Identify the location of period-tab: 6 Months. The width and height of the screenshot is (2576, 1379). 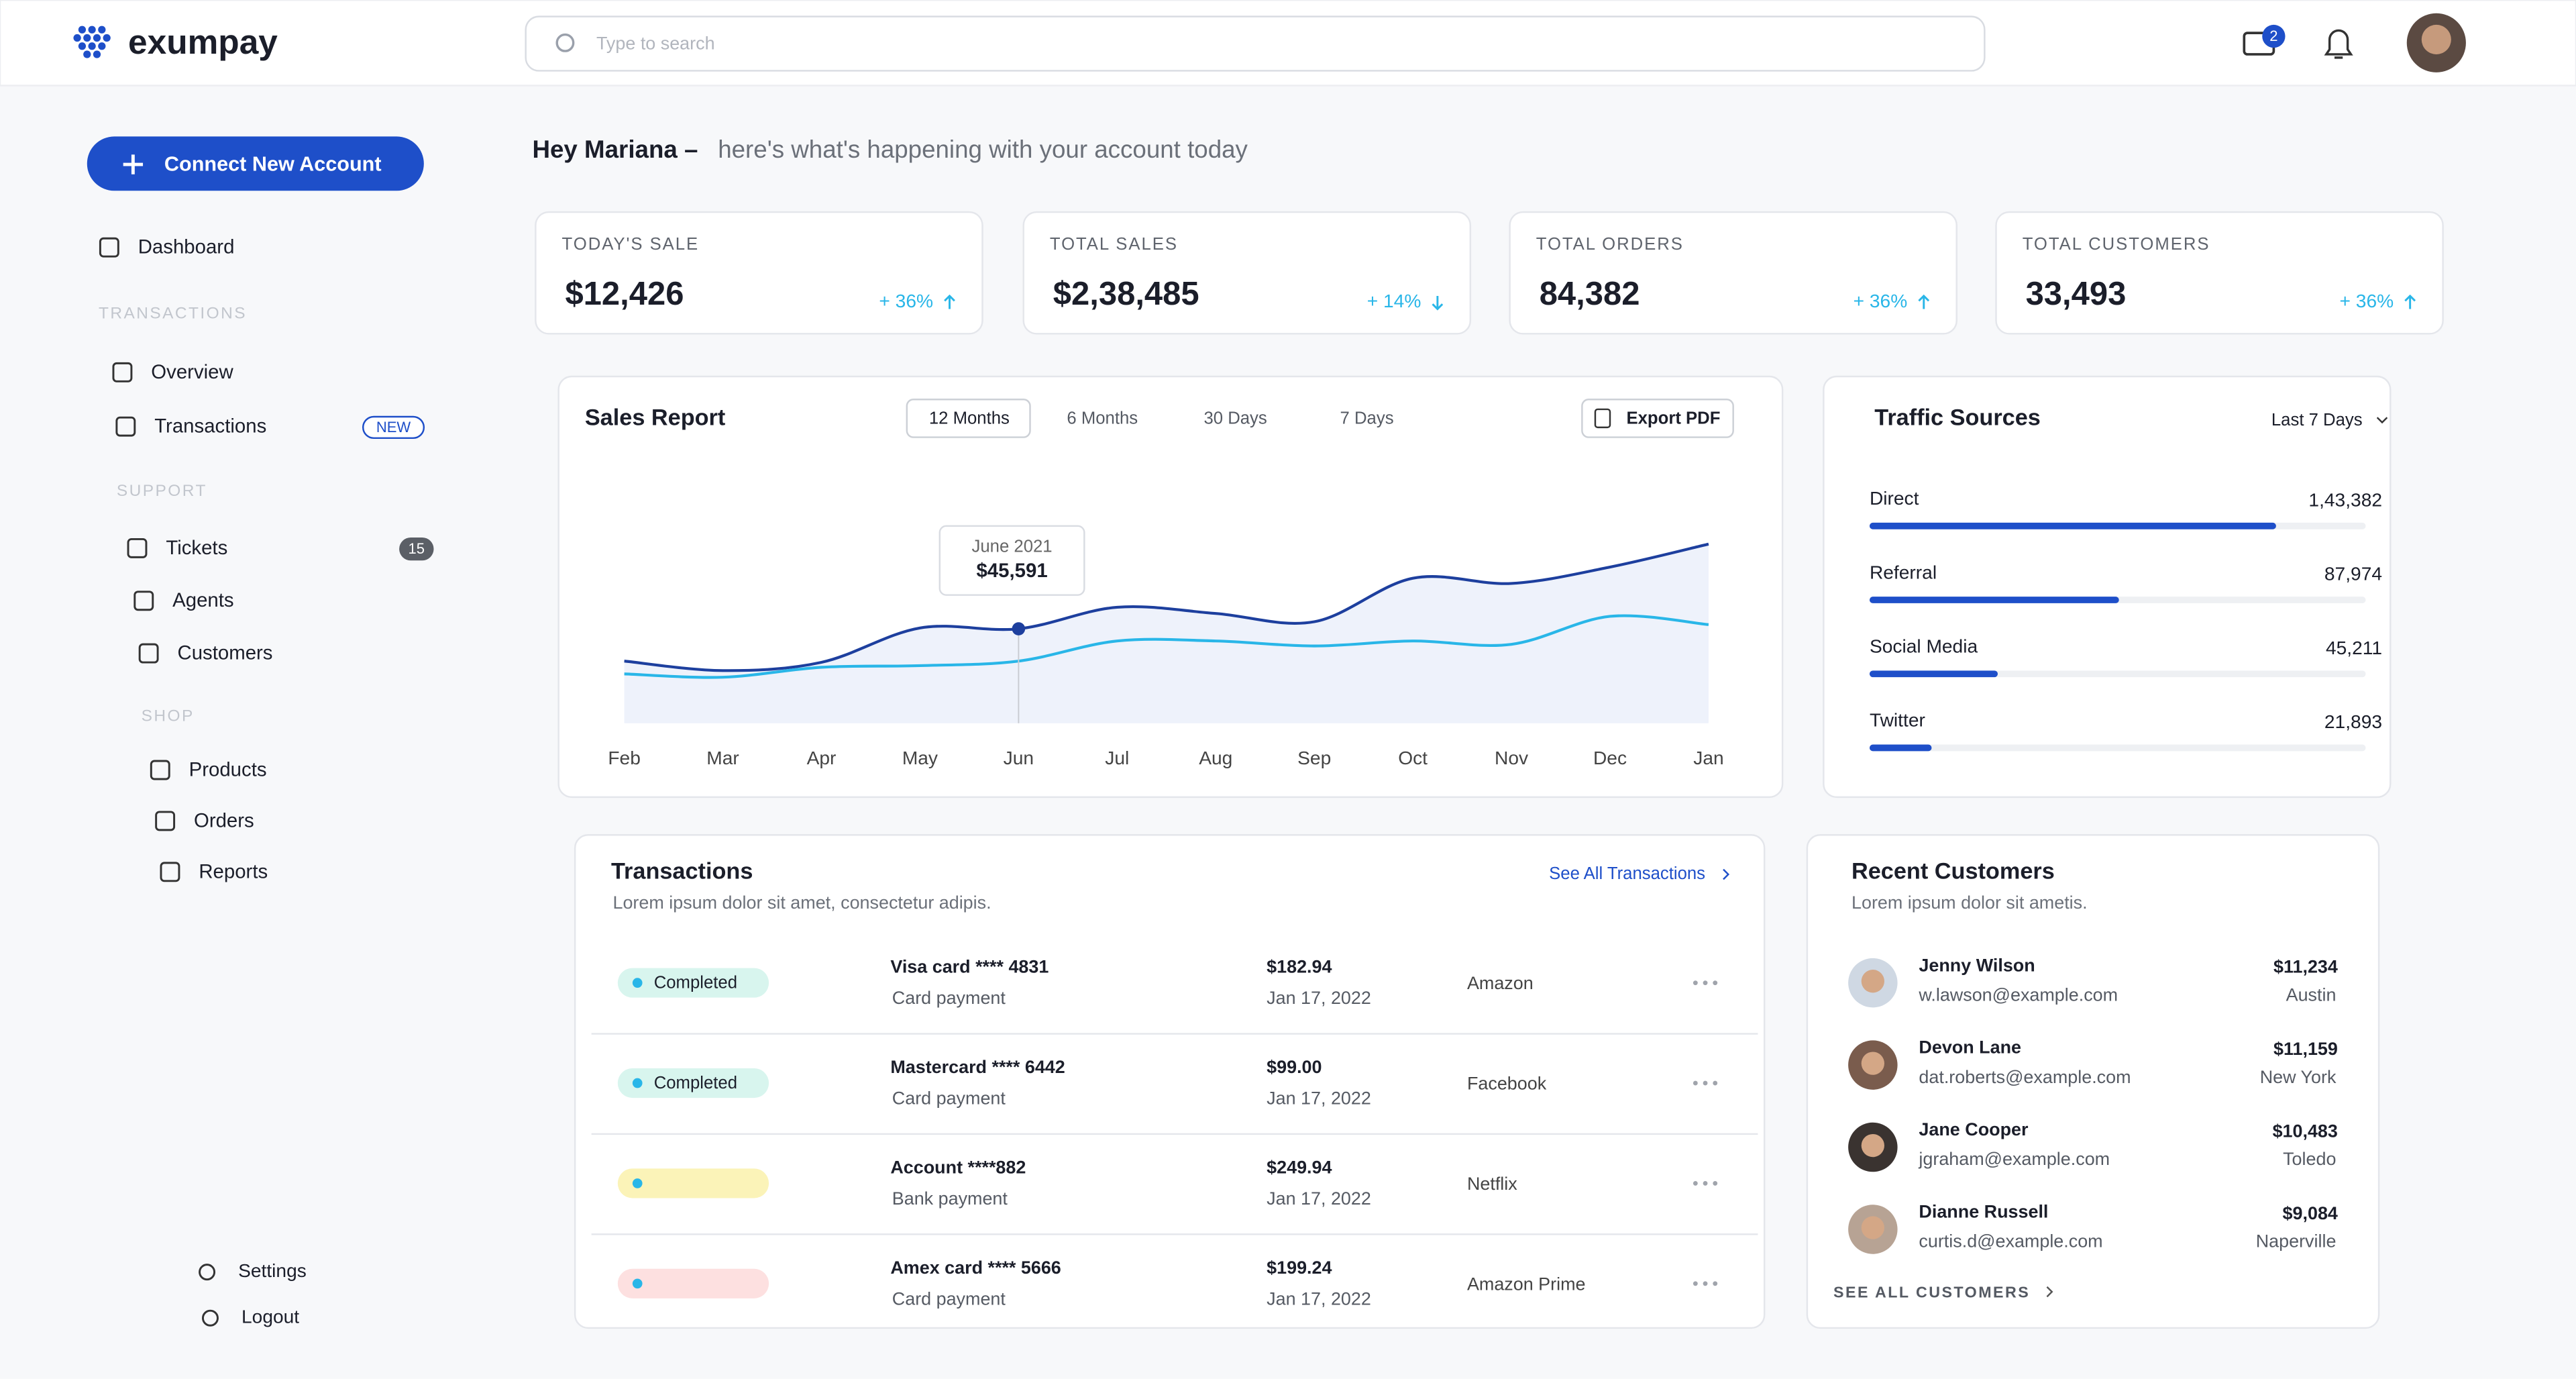
(1102, 418).